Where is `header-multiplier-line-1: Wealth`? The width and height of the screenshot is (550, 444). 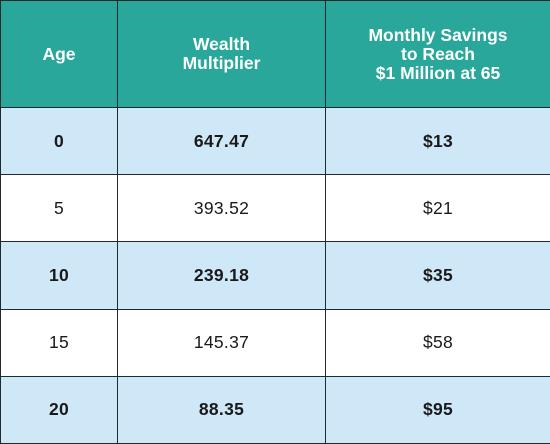
header-multiplier-line-1: Wealth is located at coordinates (221, 44).